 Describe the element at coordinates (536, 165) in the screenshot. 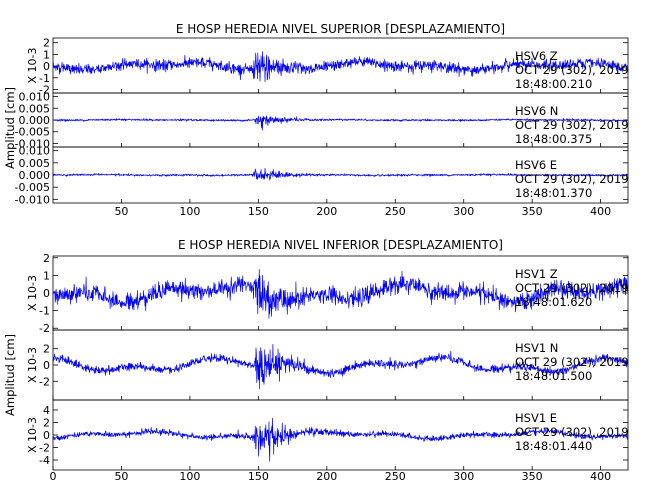

I see `station-label-sup-e: HSV6 E` at that location.